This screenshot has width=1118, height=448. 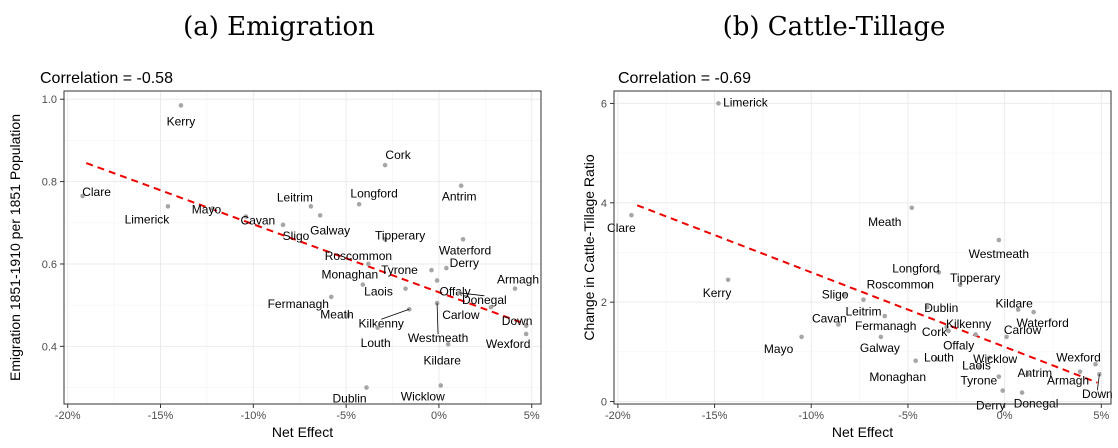 What do you see at coordinates (15, 247) in the screenshot?
I see `y-axis-label: Emigration 1851-1910 per 1851 Population` at bounding box center [15, 247].